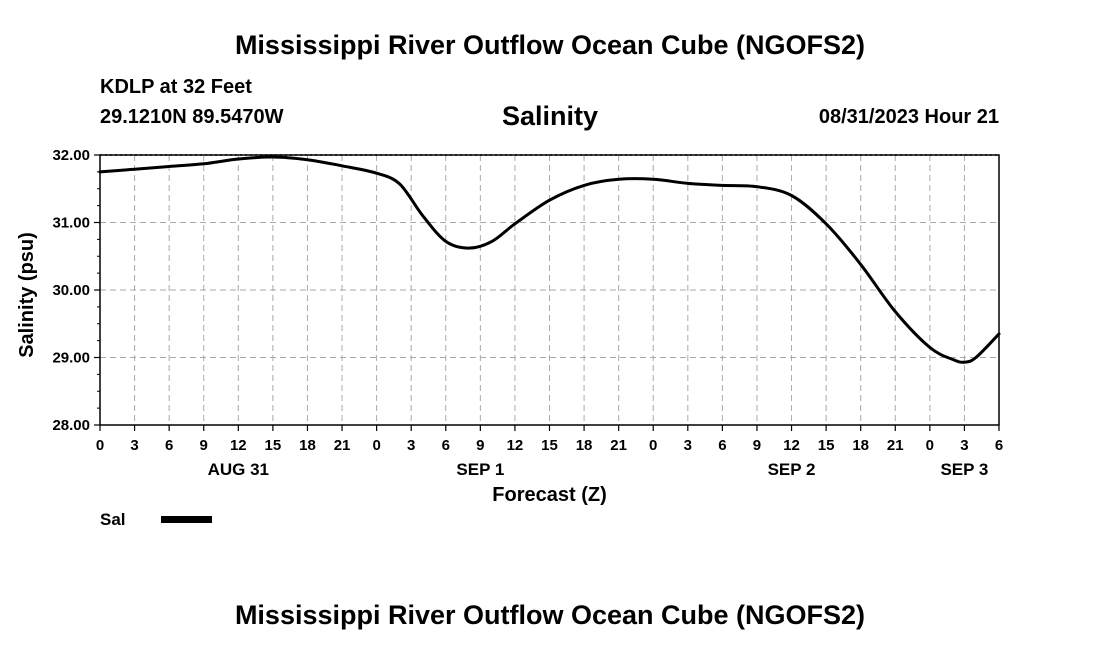  Describe the element at coordinates (908, 117) in the screenshot. I see `forecast-datetime: 08/31/2023 Hour 21` at that location.